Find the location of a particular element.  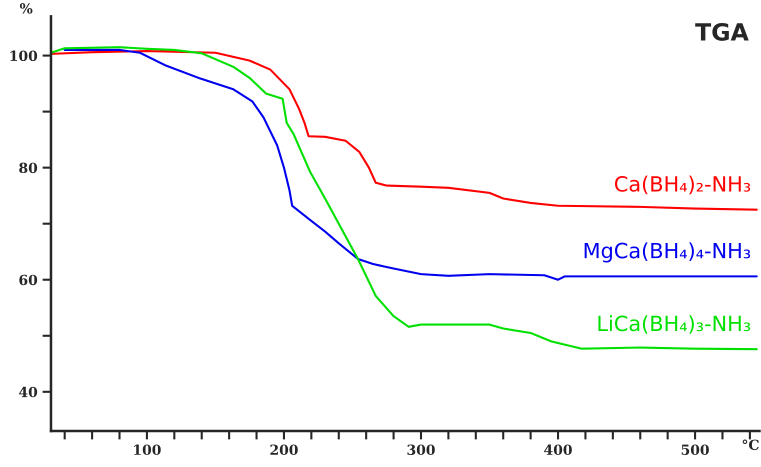

series-label: Ca(BH₄)₂-NH₃ is located at coordinates (682, 185).